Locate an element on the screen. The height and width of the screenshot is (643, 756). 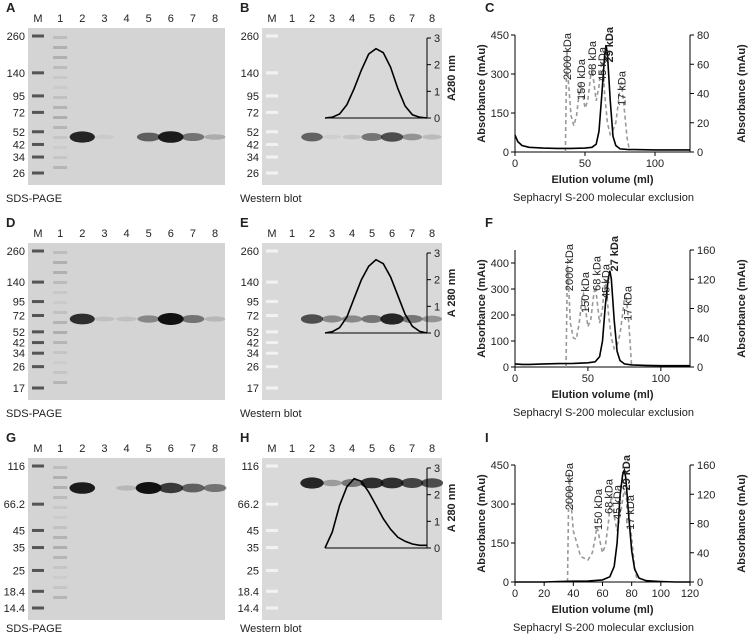
lane-label: 7 is located at coordinates (412, 449).